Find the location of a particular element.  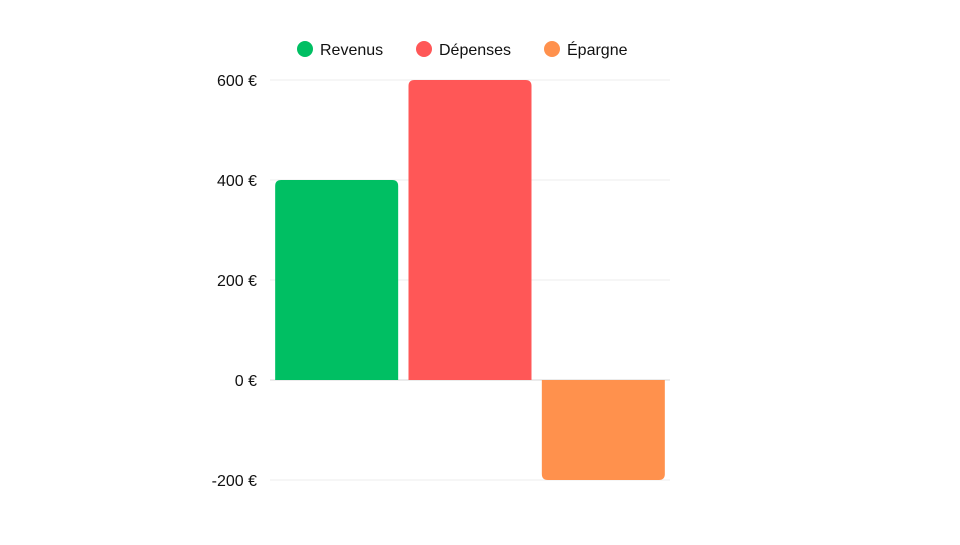

y-tick-label: 400 € is located at coordinates (237, 181).